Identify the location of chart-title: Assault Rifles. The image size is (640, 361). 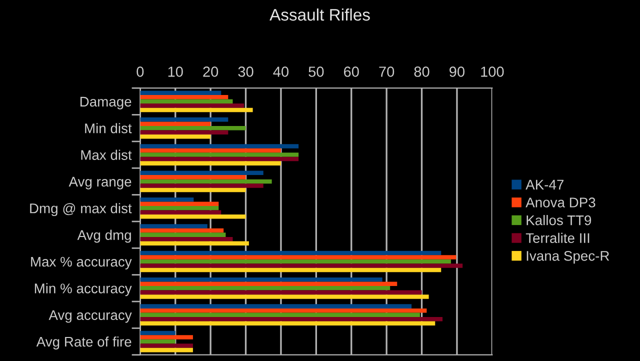
(320, 14).